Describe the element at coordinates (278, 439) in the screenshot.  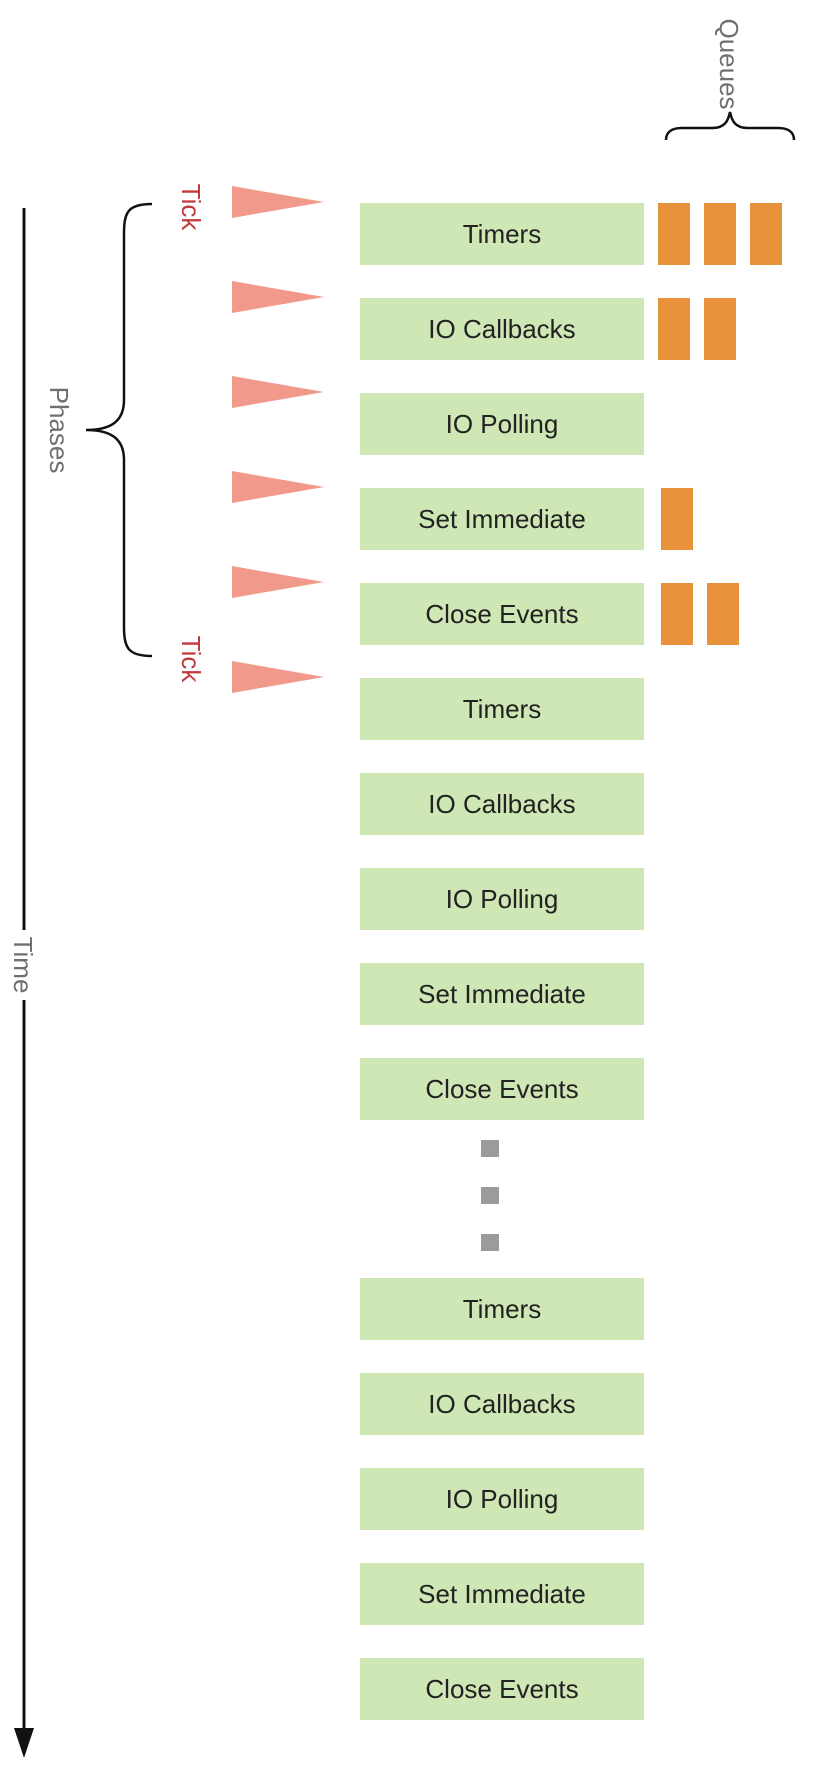
I see `tick-markers` at that location.